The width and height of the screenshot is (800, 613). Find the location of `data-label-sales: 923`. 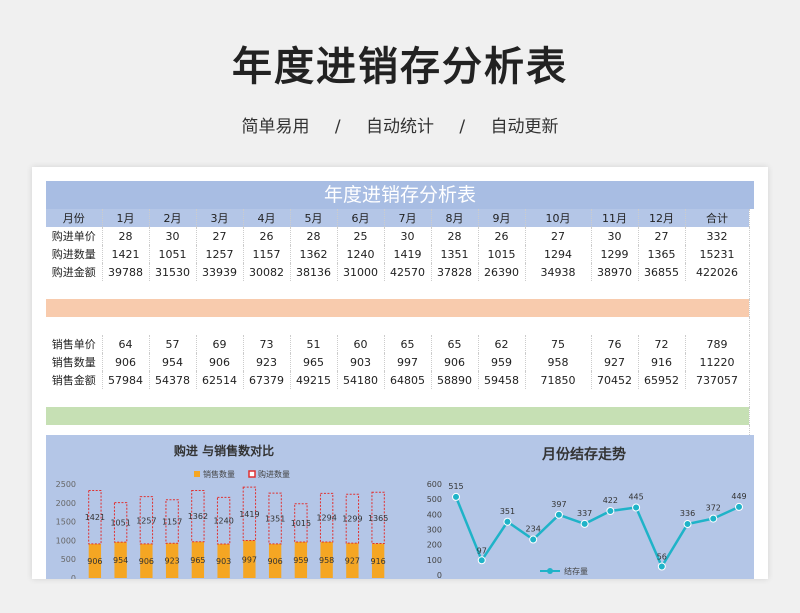

data-label-sales: 923 is located at coordinates (171, 561).